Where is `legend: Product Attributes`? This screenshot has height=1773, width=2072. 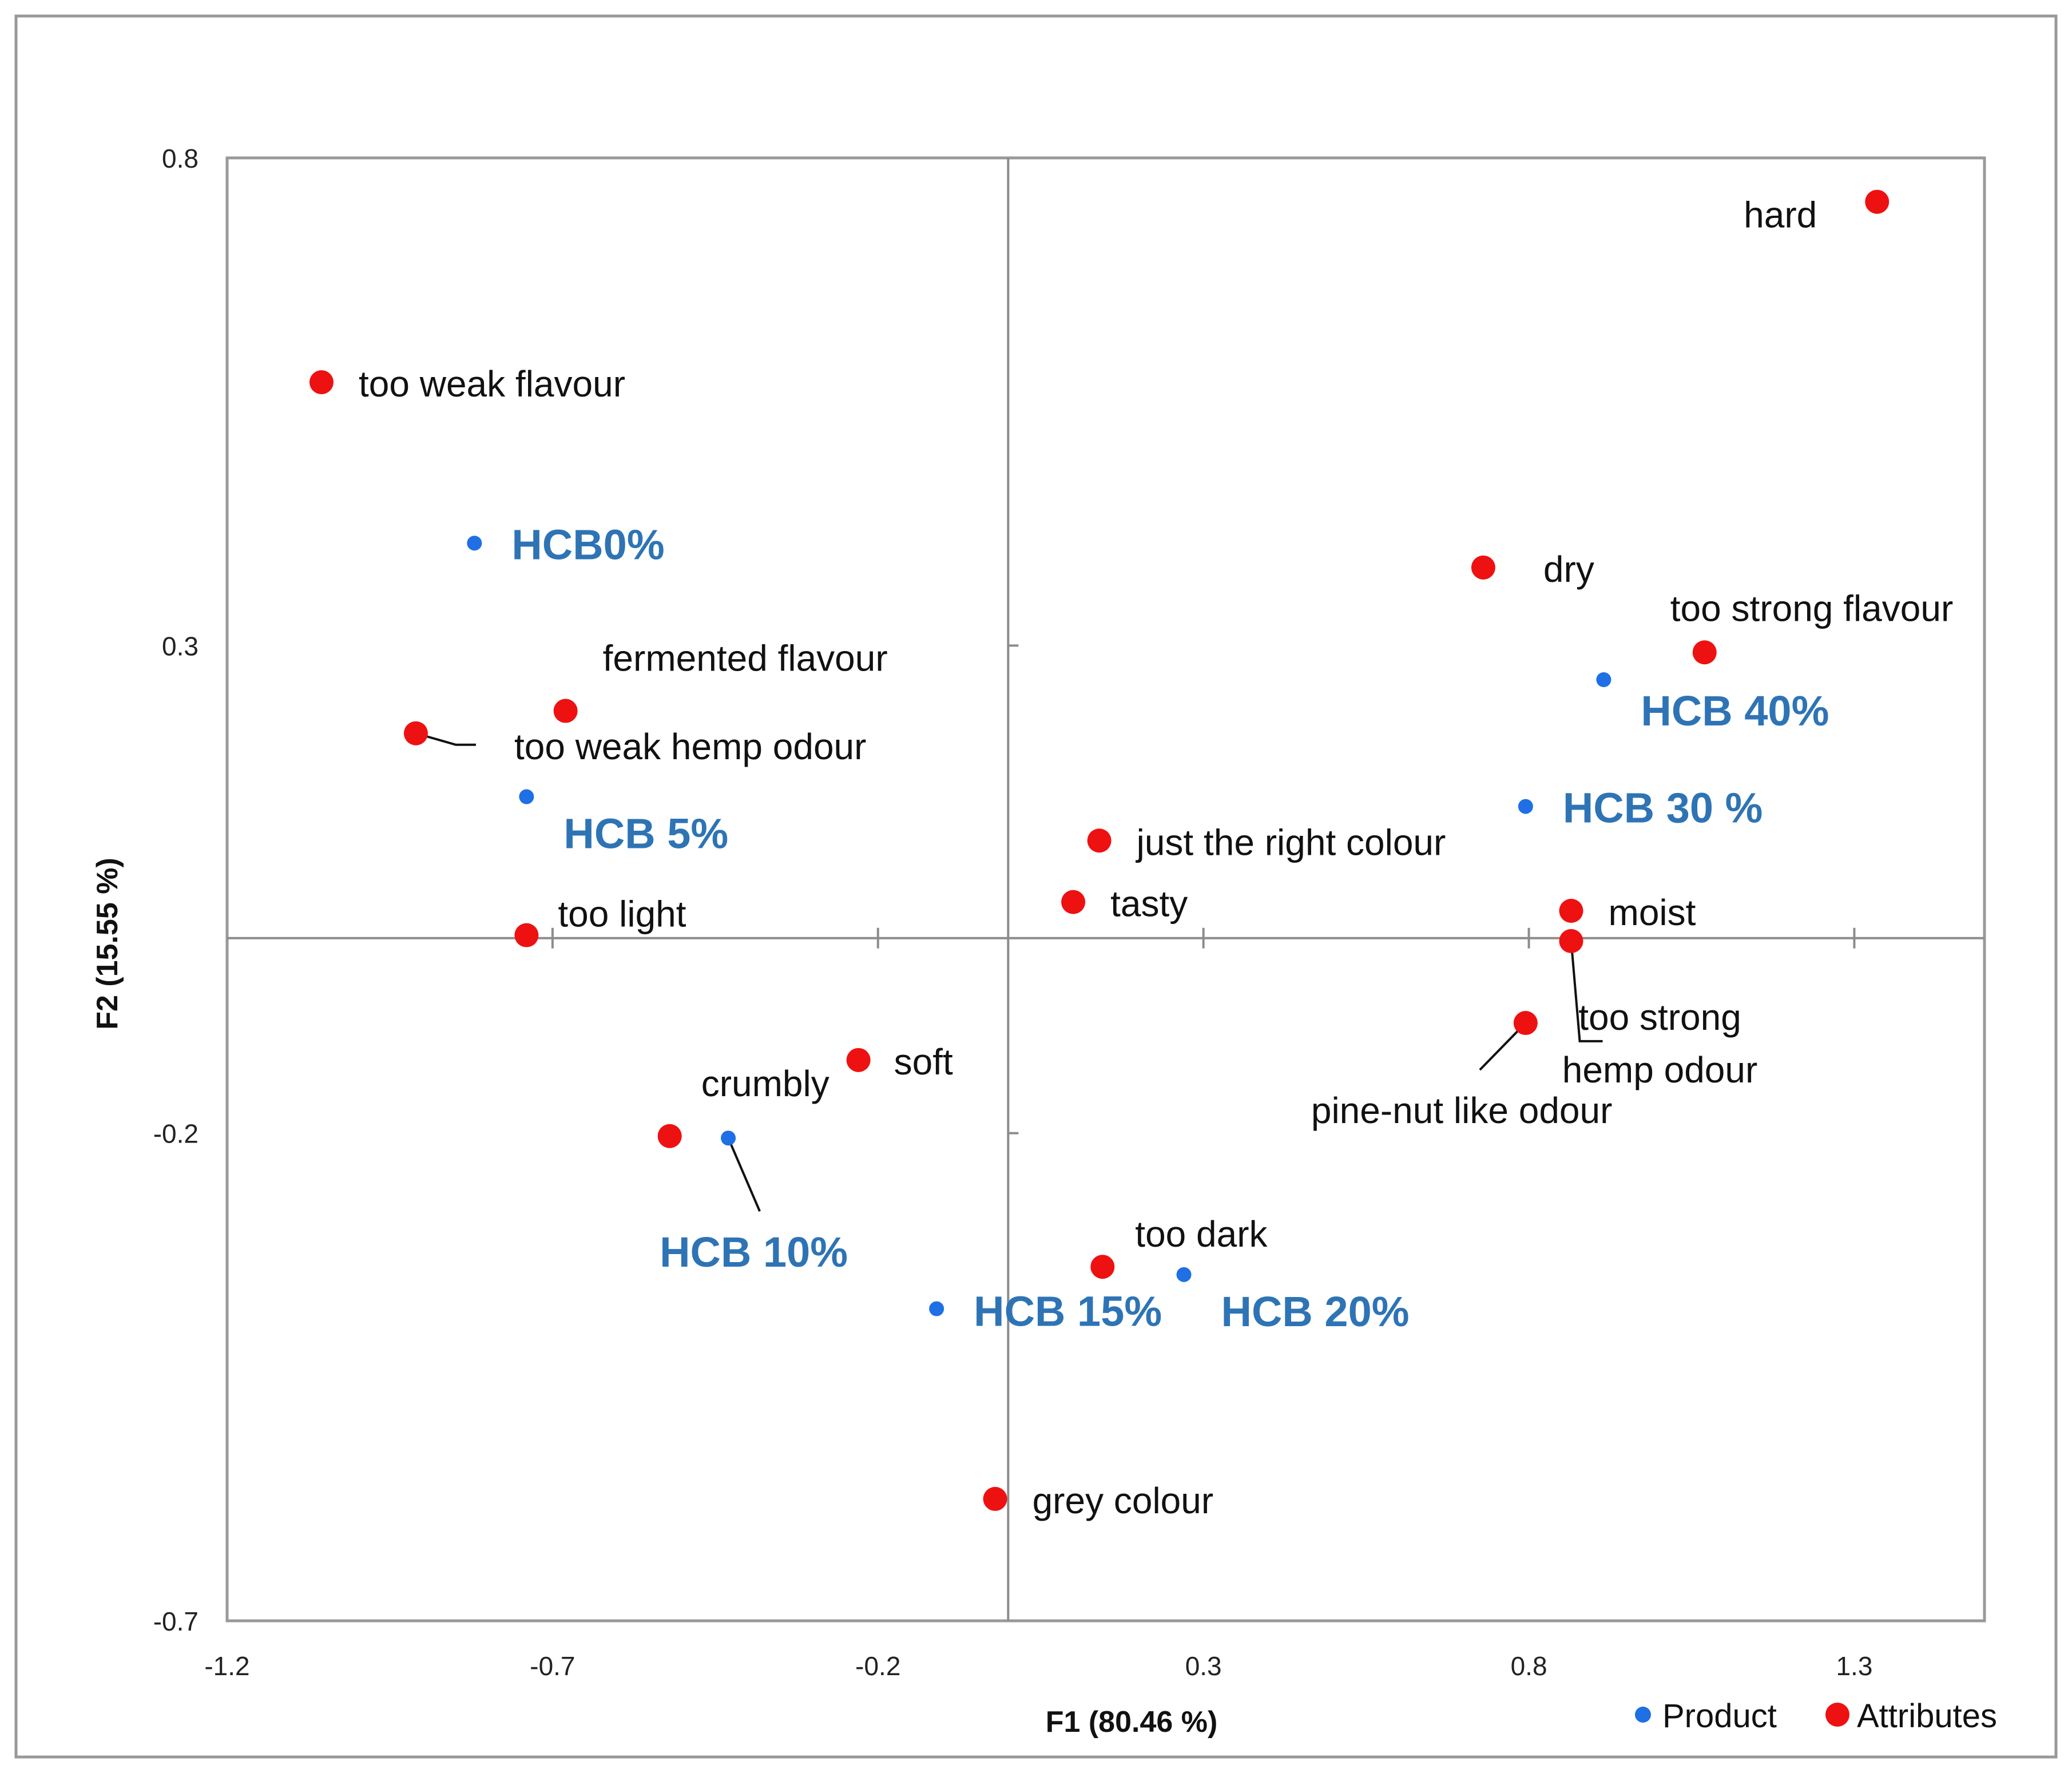 legend: Product Attributes is located at coordinates (1816, 1716).